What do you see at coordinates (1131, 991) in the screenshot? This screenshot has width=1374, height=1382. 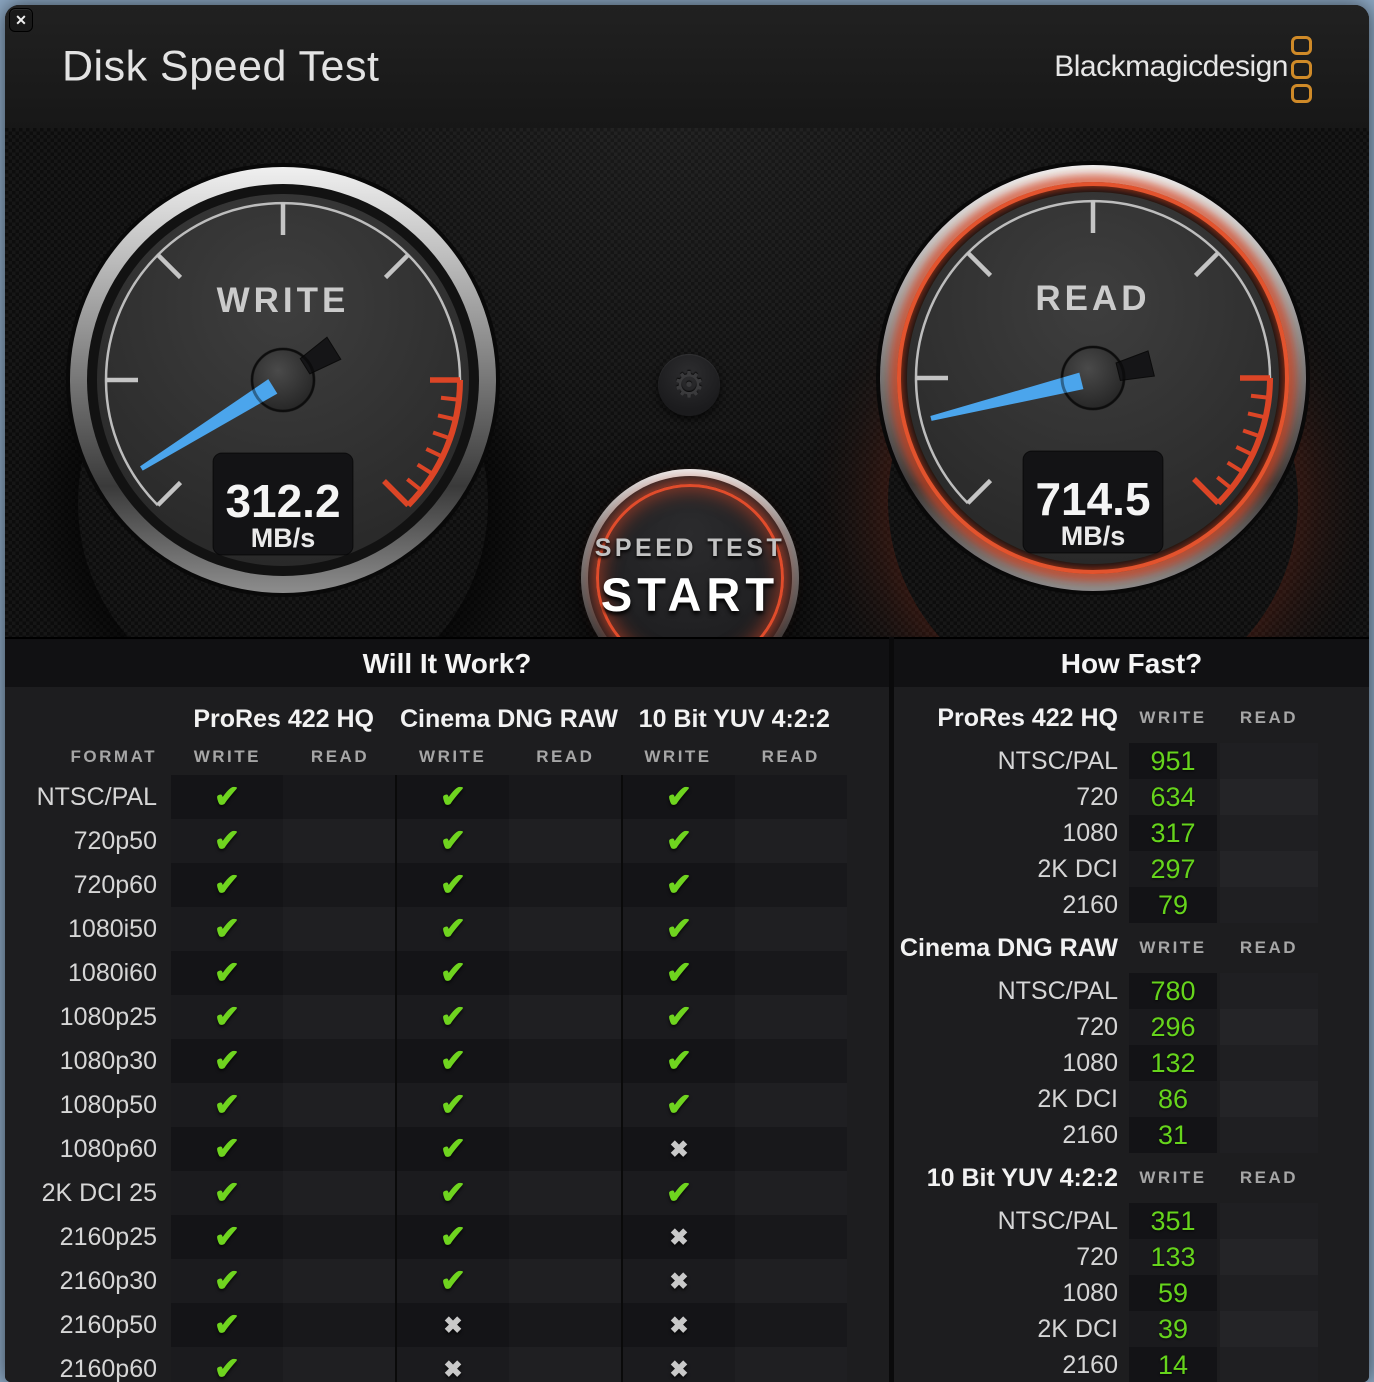 I see `speed-row: NTSC/PAL 780` at bounding box center [1131, 991].